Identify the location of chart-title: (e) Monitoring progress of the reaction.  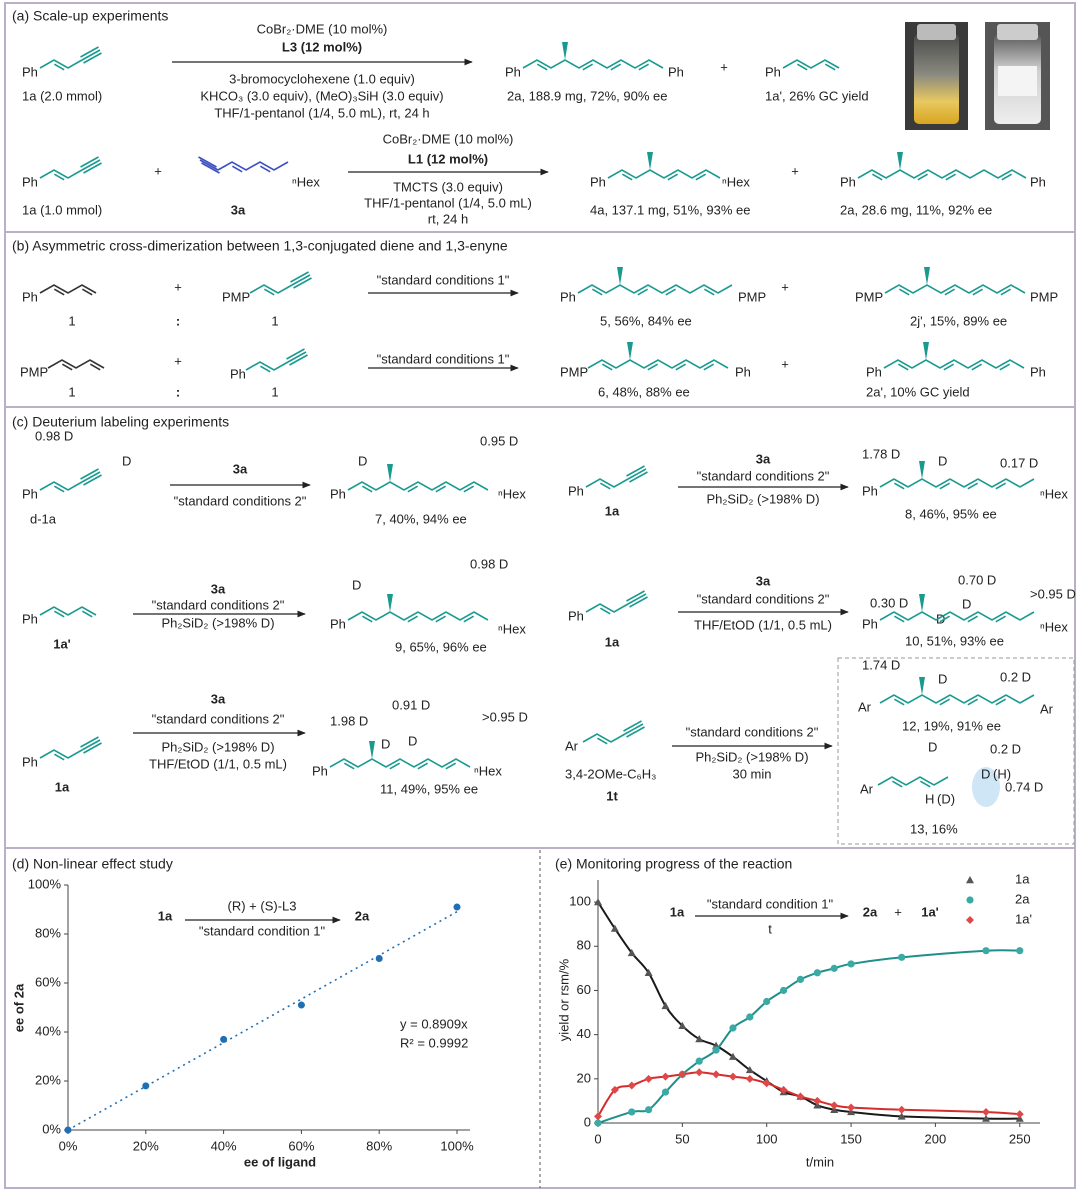
(673, 864).